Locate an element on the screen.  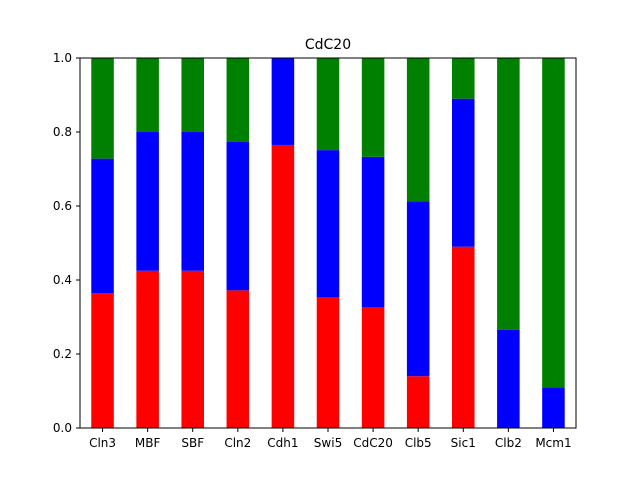
y-tick-label: 0.8 is located at coordinates (62, 132).